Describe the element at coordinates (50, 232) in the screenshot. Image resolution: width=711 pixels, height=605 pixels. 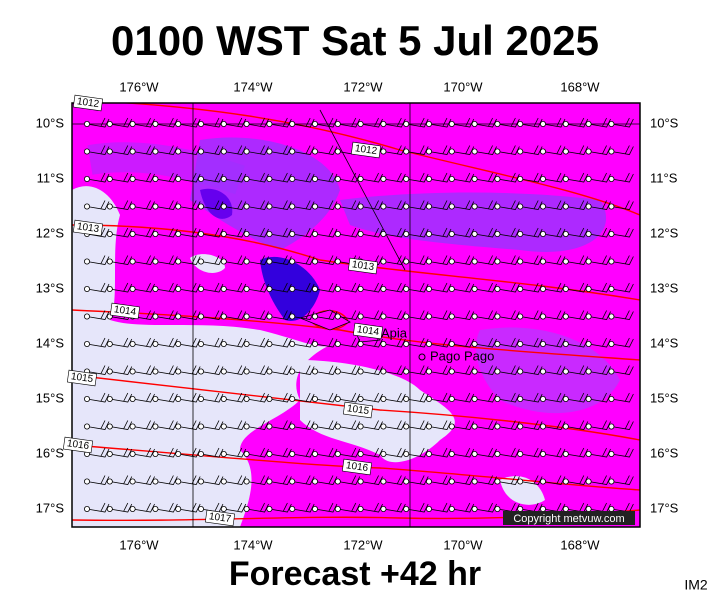
I see `lat-label: 12°S` at that location.